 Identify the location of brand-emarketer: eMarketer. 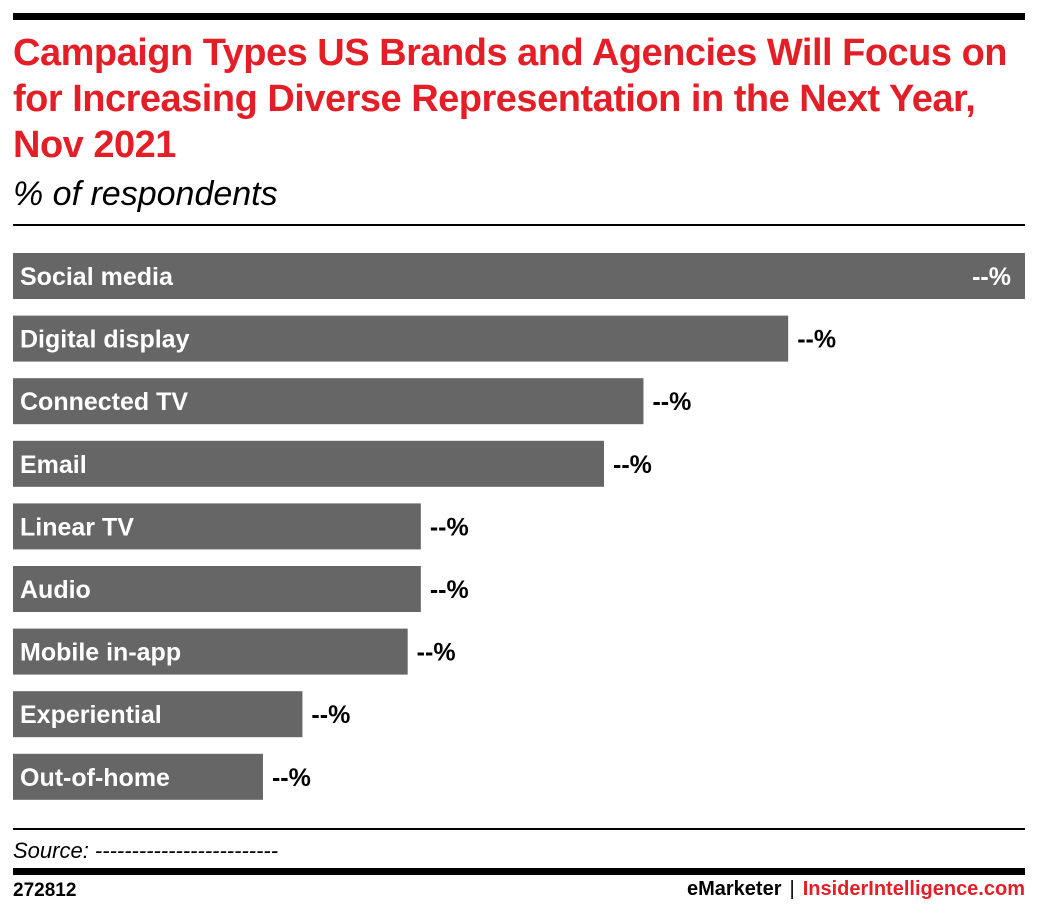
(734, 889).